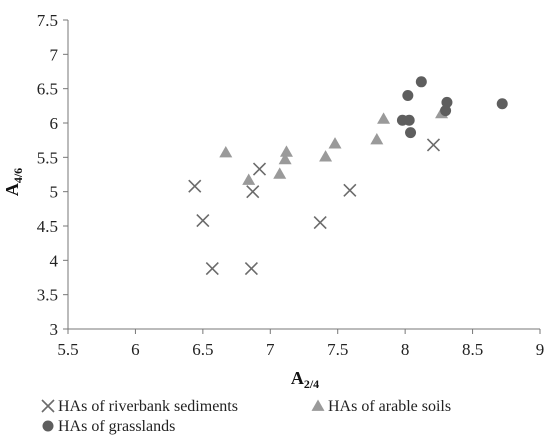  Describe the element at coordinates (472, 349) in the screenshot. I see `x-tick-label: 8.5` at that location.